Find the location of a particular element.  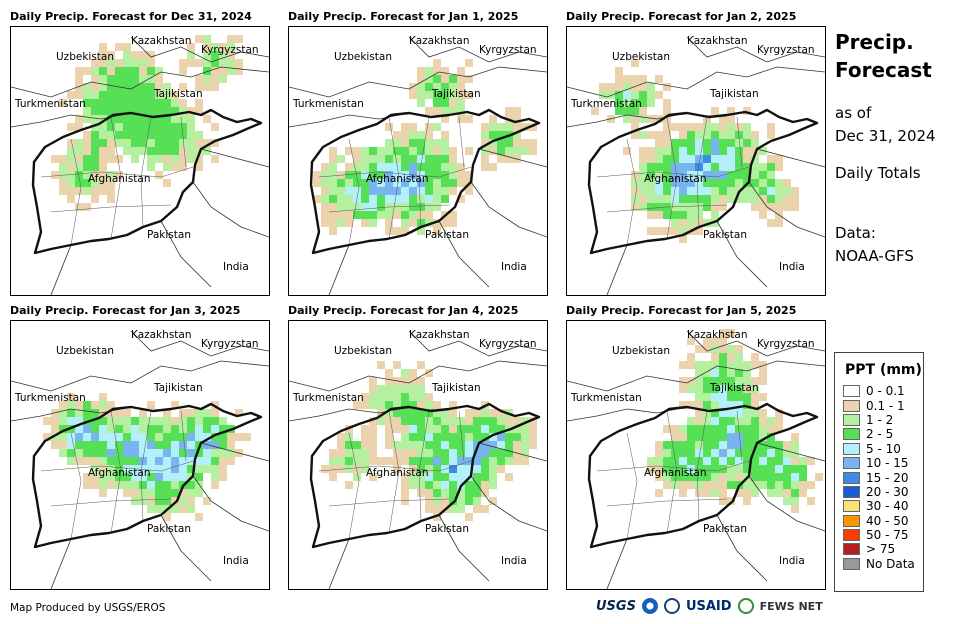

legend-item: 5 - 10 is located at coordinates (883, 449).